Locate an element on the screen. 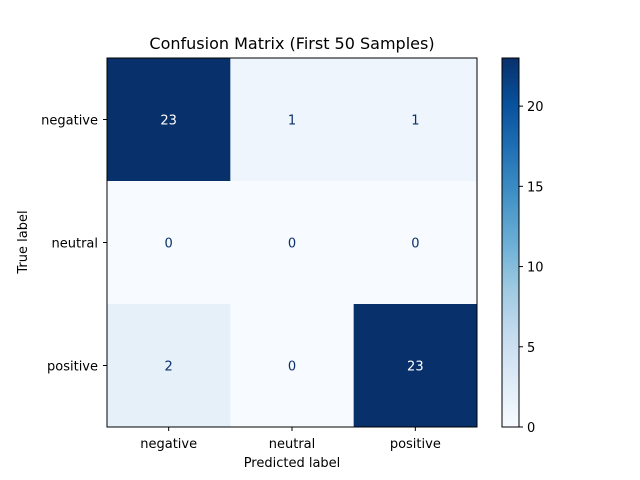 The image size is (640, 480). y-axis-label: True label is located at coordinates (23, 242).